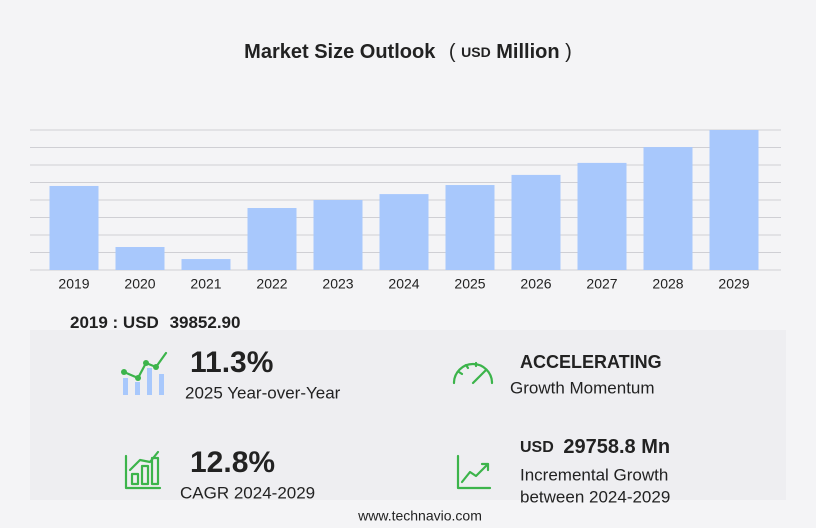  Describe the element at coordinates (205, 284) in the screenshot. I see `x-tick-label: 2021` at that location.